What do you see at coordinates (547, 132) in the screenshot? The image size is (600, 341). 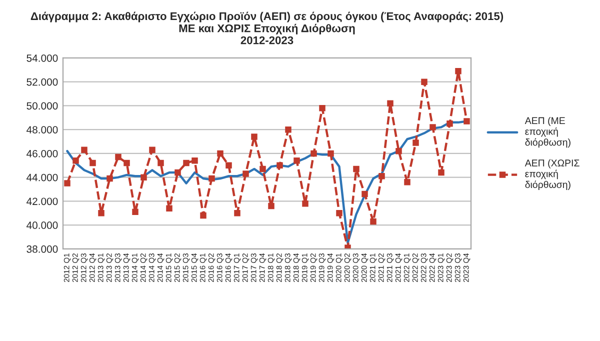 I see `legend-label: ΑΕΠ (ΜΕ εποχική διόρθωση)` at bounding box center [547, 132].